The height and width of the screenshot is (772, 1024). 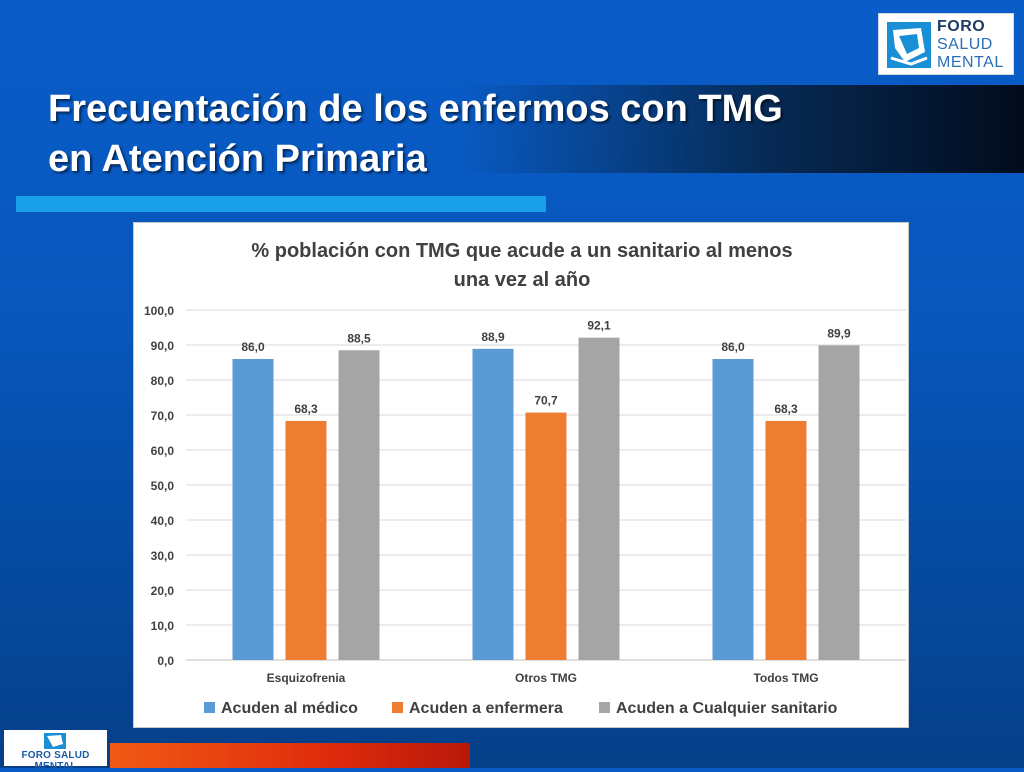 I want to click on footer-bar, so click(x=290, y=755).